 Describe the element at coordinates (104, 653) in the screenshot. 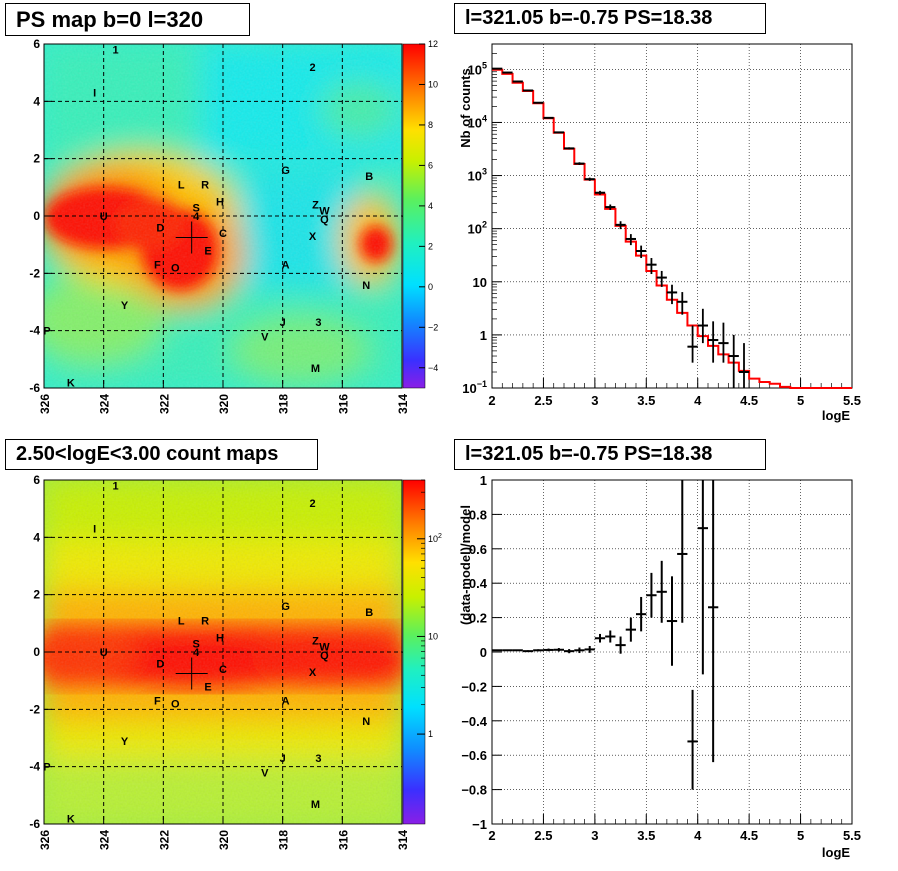

I see `map-source-label: U` at that location.